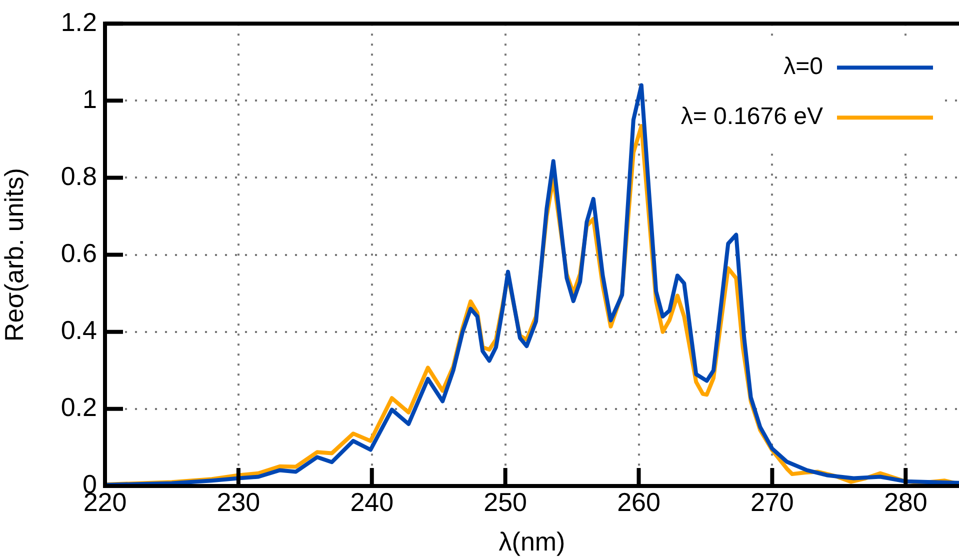 The width and height of the screenshot is (959, 559). What do you see at coordinates (506, 501) in the screenshot?
I see `x-tick-label: 250` at bounding box center [506, 501].